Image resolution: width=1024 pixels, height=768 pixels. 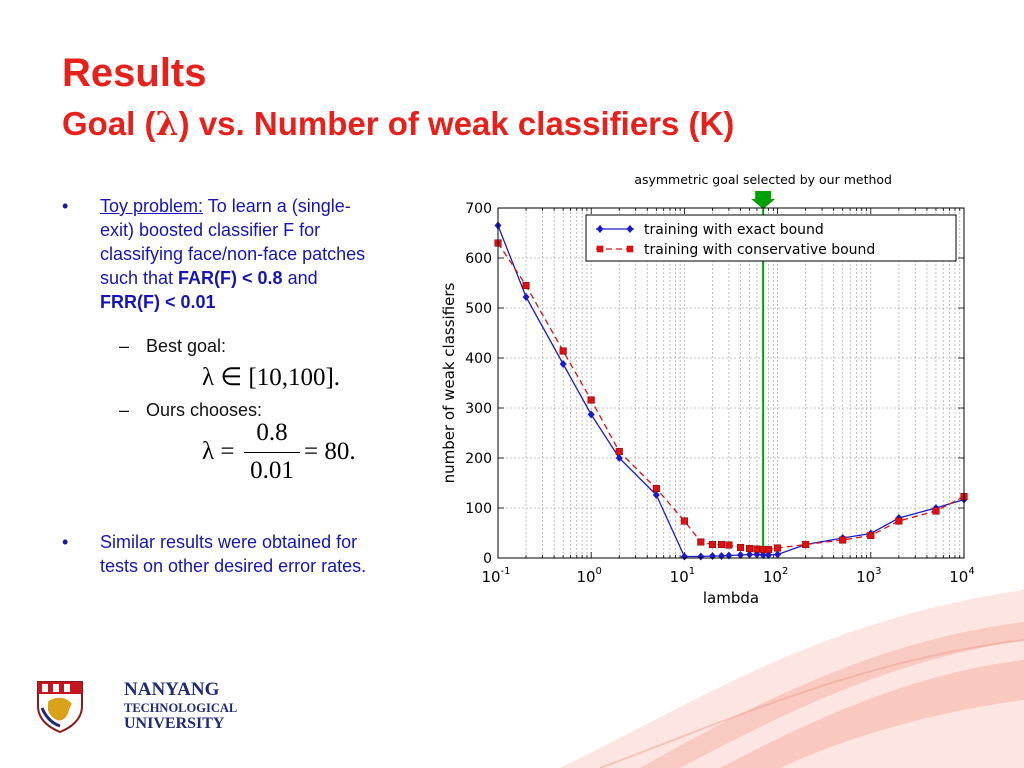 I want to click on y-tick-label: 500, so click(x=478, y=309).